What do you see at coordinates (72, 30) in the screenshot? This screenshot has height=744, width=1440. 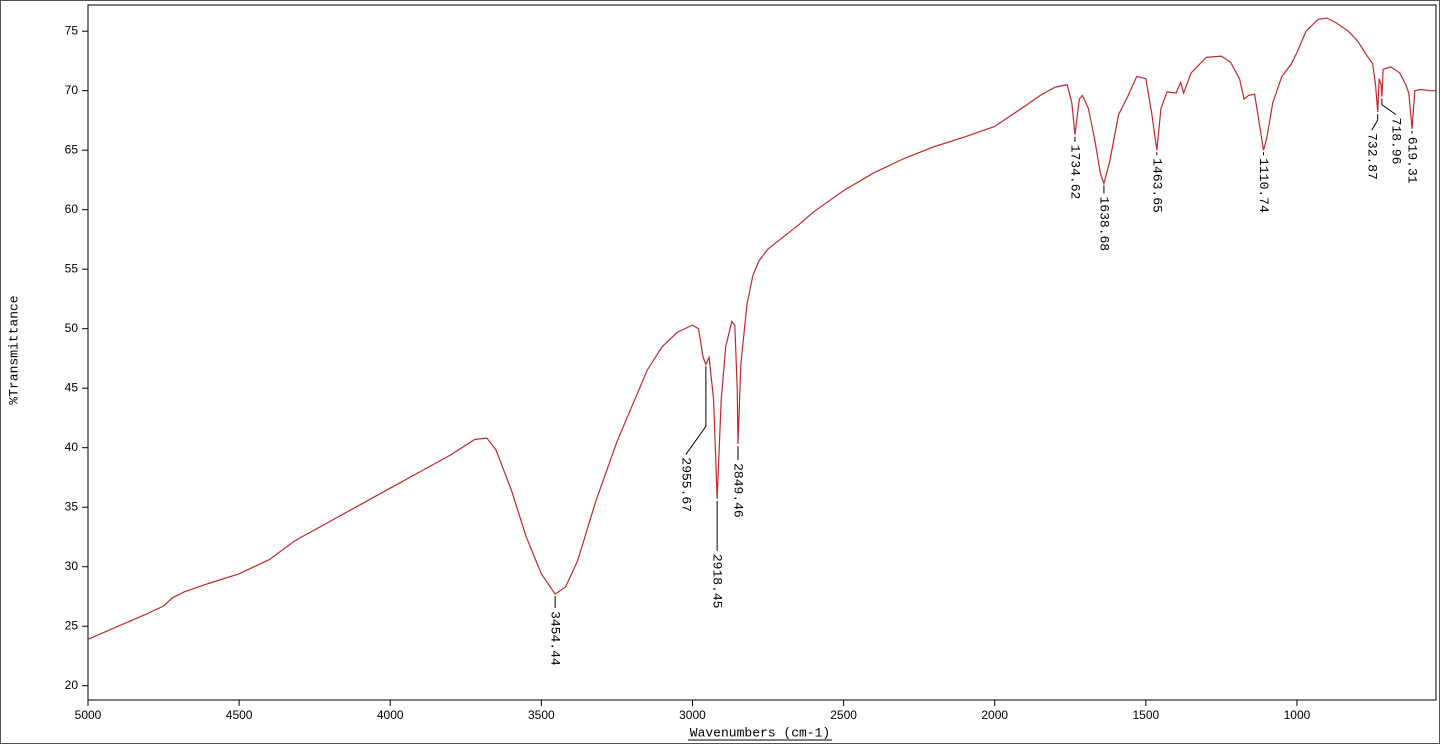 I see `y-tick-label: 75` at bounding box center [72, 30].